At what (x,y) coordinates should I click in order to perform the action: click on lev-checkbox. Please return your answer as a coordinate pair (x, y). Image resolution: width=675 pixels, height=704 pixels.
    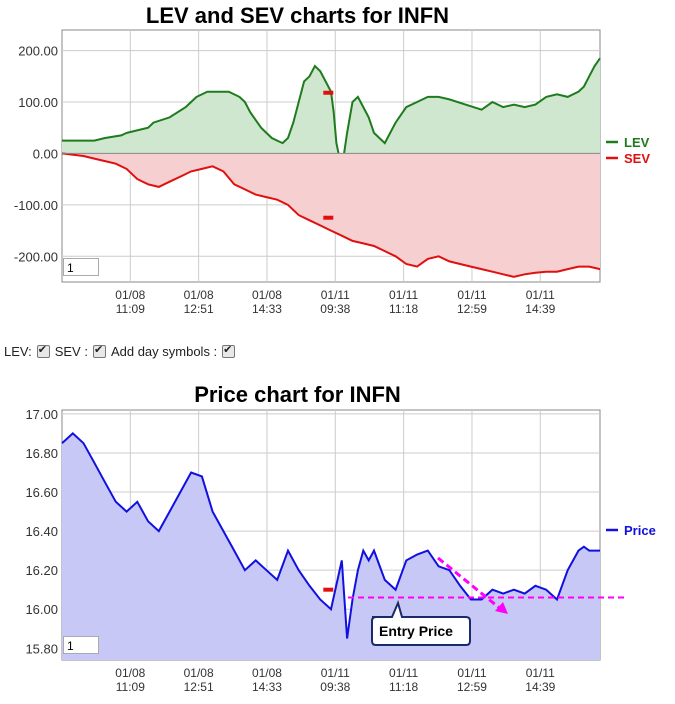
    Looking at the image, I should click on (43, 350).